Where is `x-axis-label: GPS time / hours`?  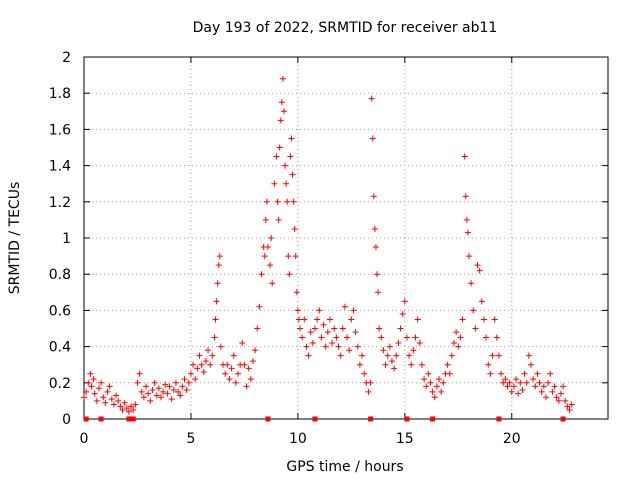
x-axis-label: GPS time / hours is located at coordinates (344, 467).